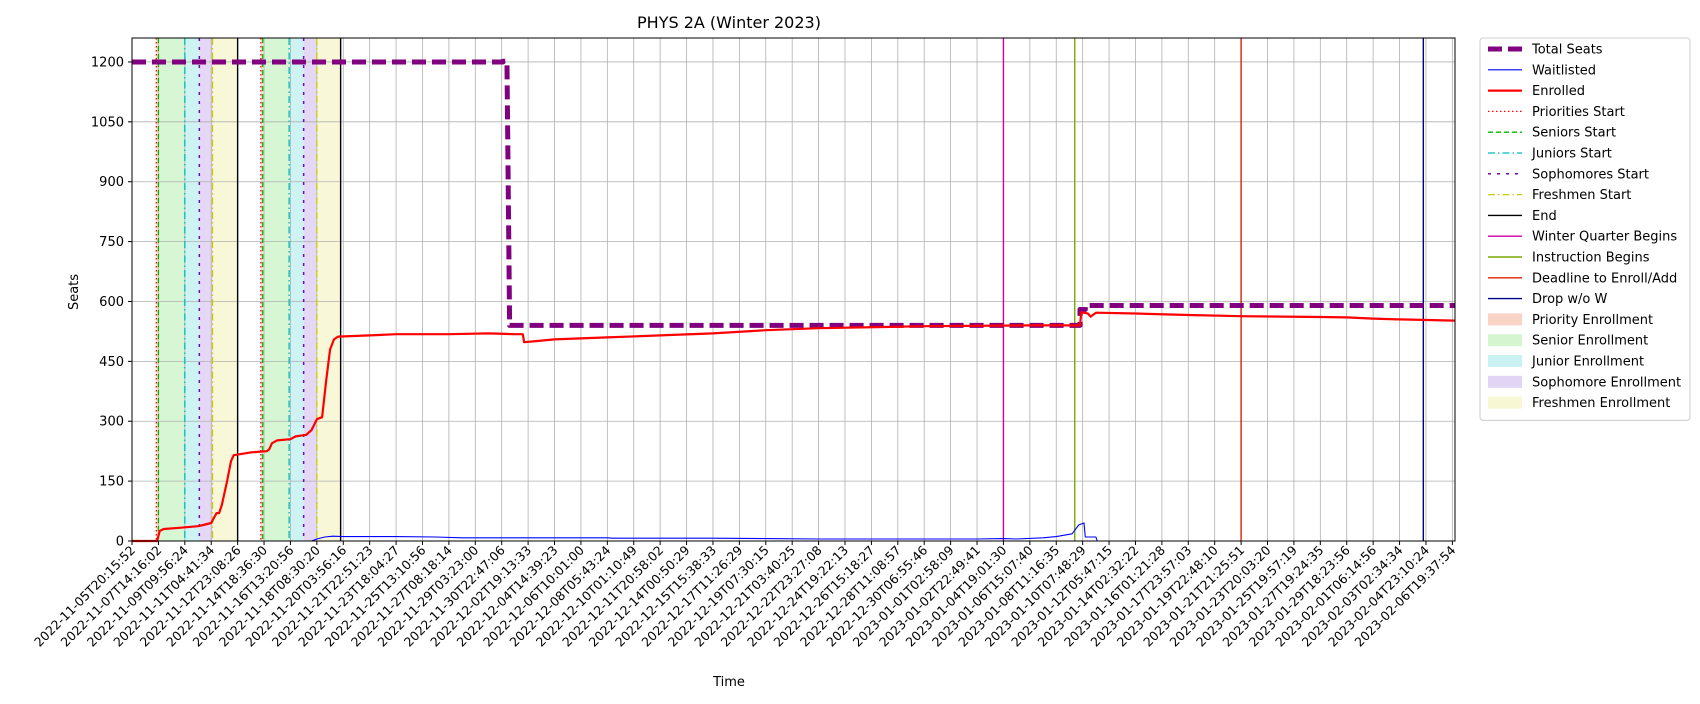  I want to click on legend-label: Sophomores Start, so click(1590, 174).